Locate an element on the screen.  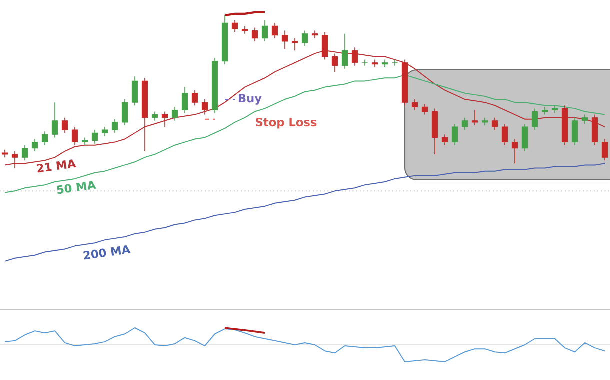
text: 21 MA is located at coordinates (56, 166).